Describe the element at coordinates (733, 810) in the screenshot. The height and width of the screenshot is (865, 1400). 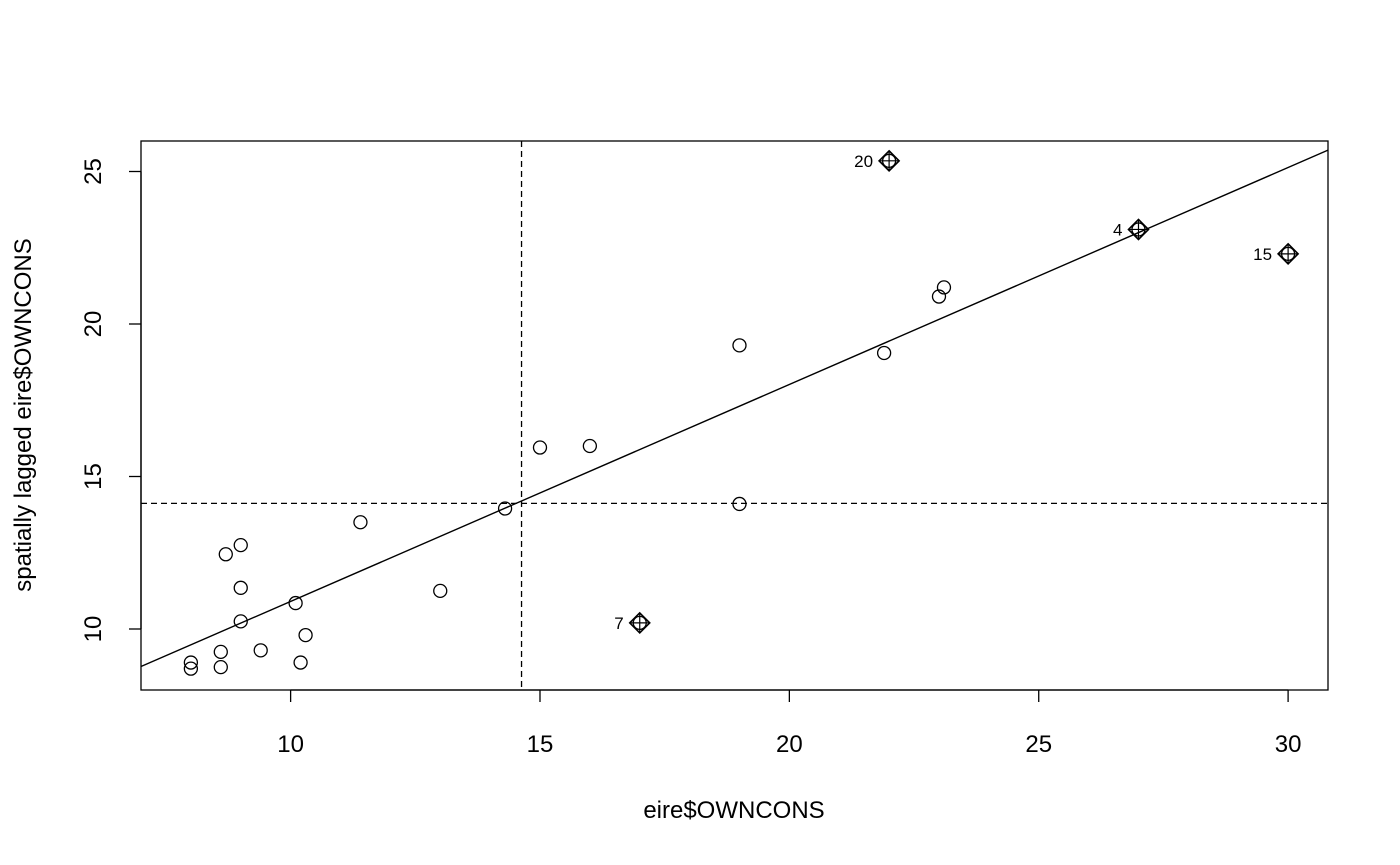
I see `x-axis-label: eire$OWNCONS` at that location.